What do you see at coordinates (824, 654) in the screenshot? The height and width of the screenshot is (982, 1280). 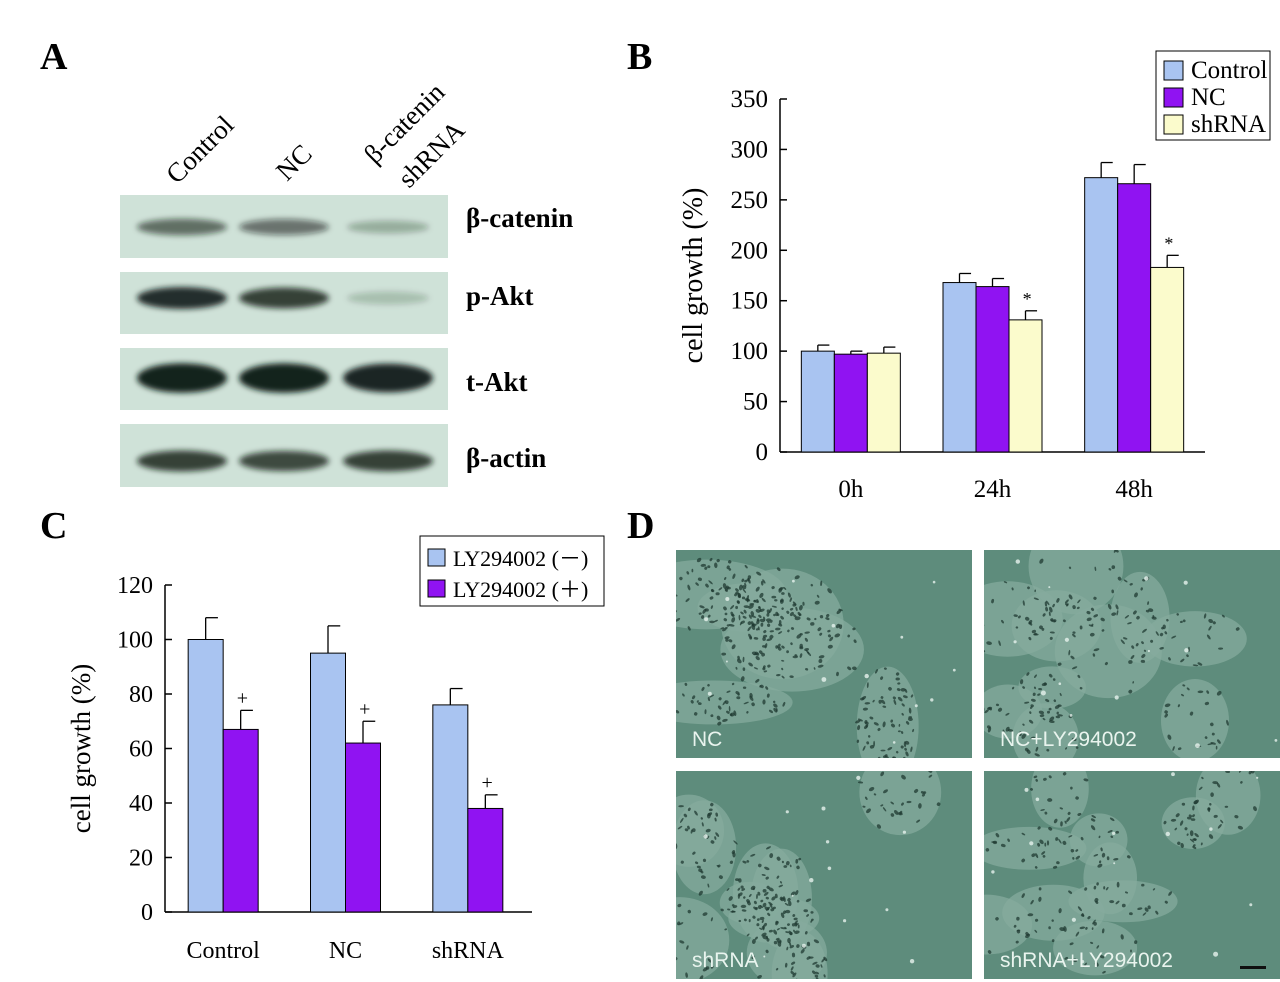 I see `micrograph-nc: NC` at bounding box center [824, 654].